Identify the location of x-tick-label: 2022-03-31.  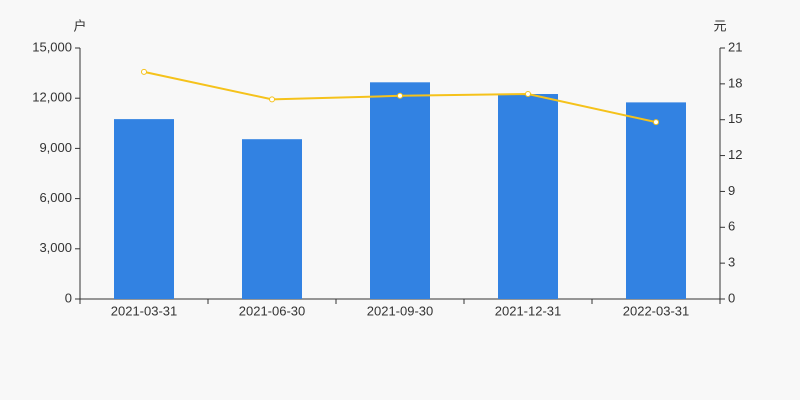
(656, 310).